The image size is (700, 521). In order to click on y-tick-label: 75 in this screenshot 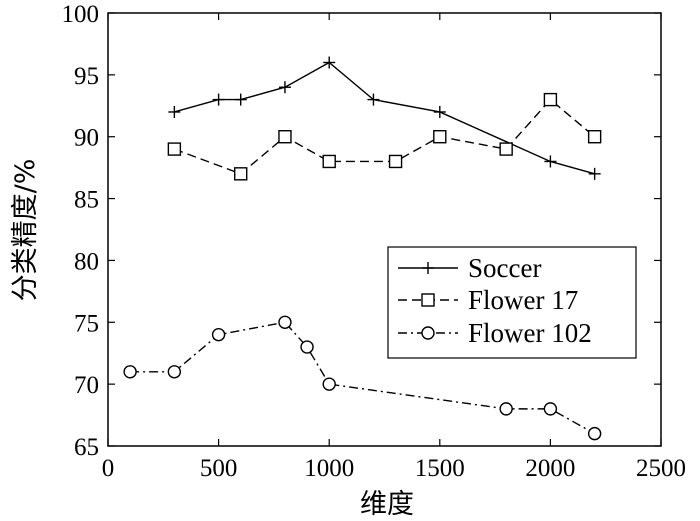, I will do `click(86, 323)`.